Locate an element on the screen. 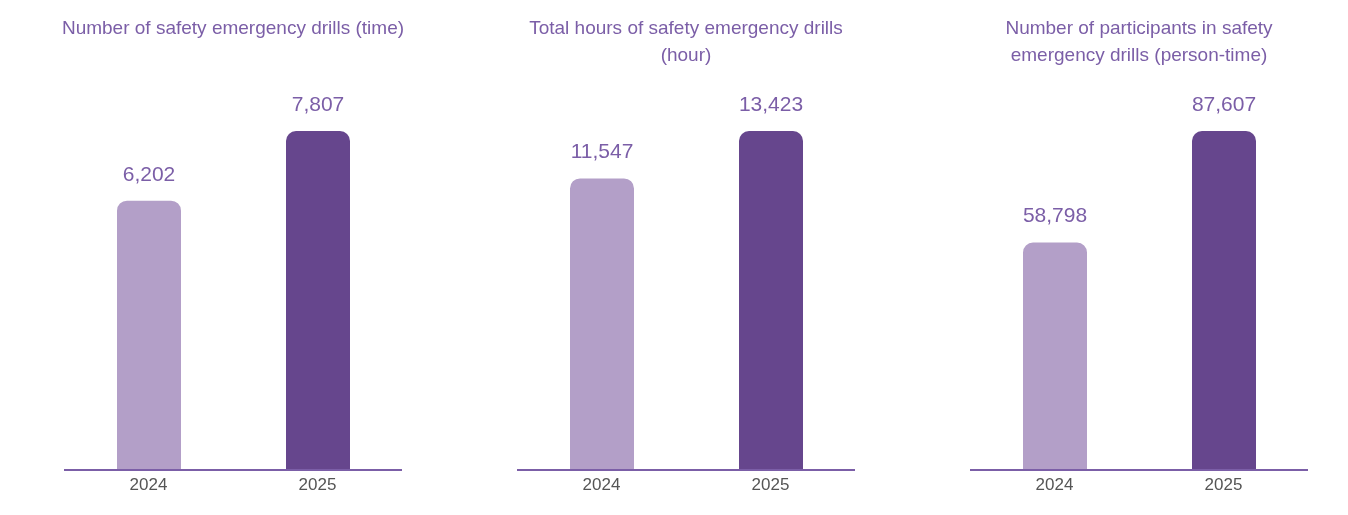 This screenshot has height=515, width=1348. data-label: 7,807 is located at coordinates (318, 103).